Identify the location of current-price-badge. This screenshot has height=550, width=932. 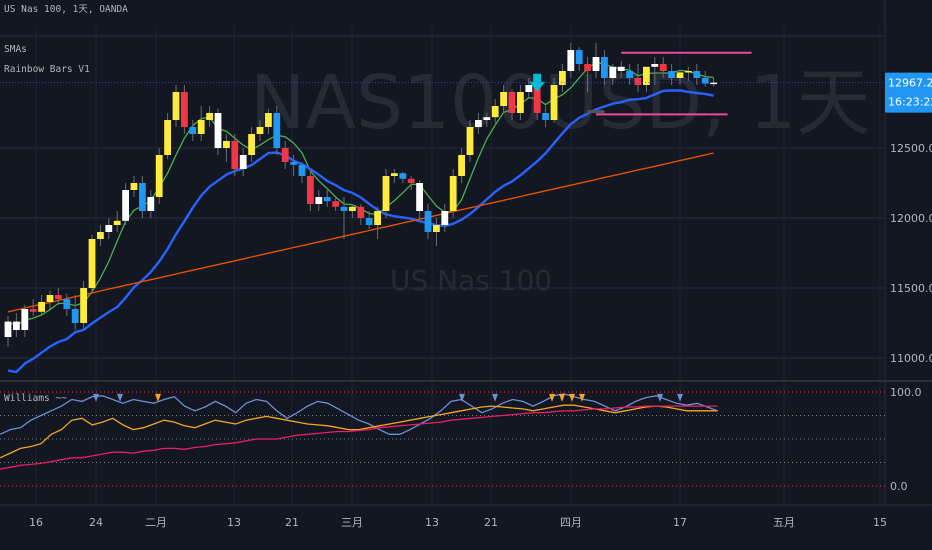
(908, 92).